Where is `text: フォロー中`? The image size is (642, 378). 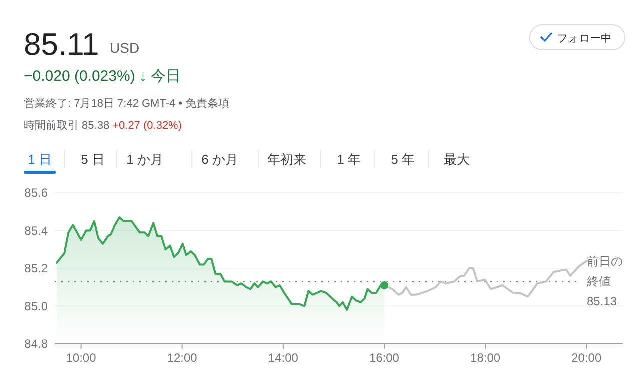
text: フォロー中 is located at coordinates (584, 38).